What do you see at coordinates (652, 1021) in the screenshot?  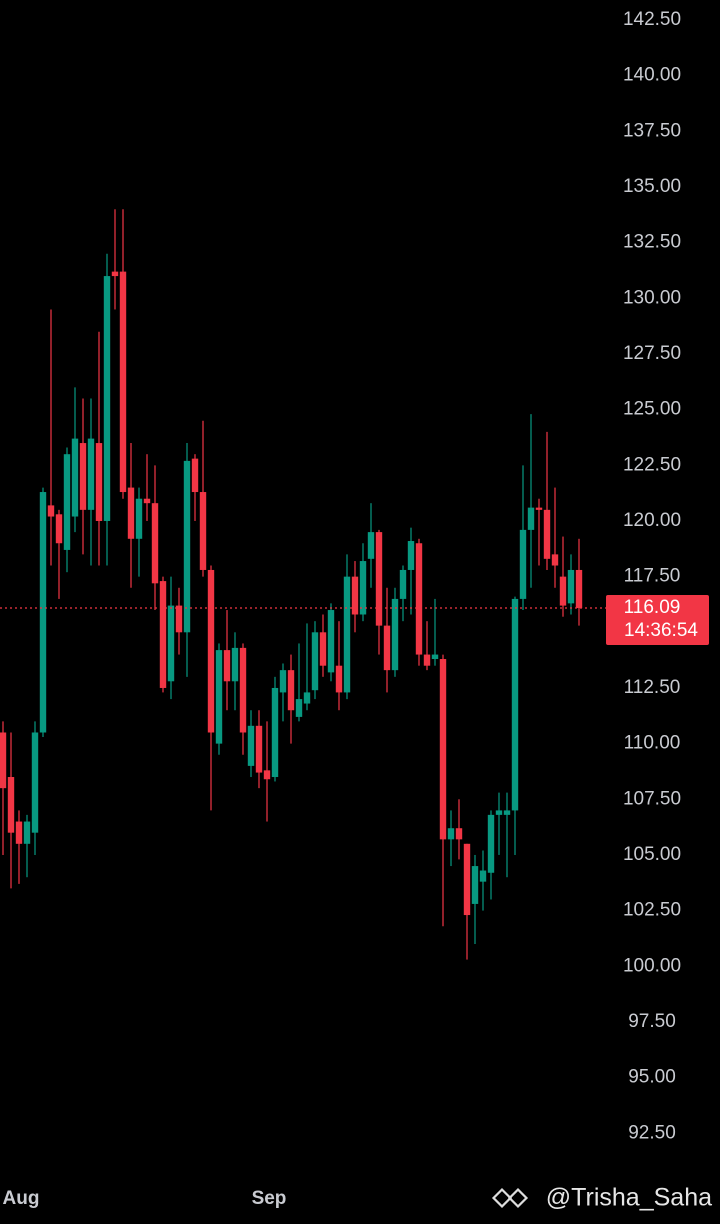 I see `y-tick-label: 97.50` at bounding box center [652, 1021].